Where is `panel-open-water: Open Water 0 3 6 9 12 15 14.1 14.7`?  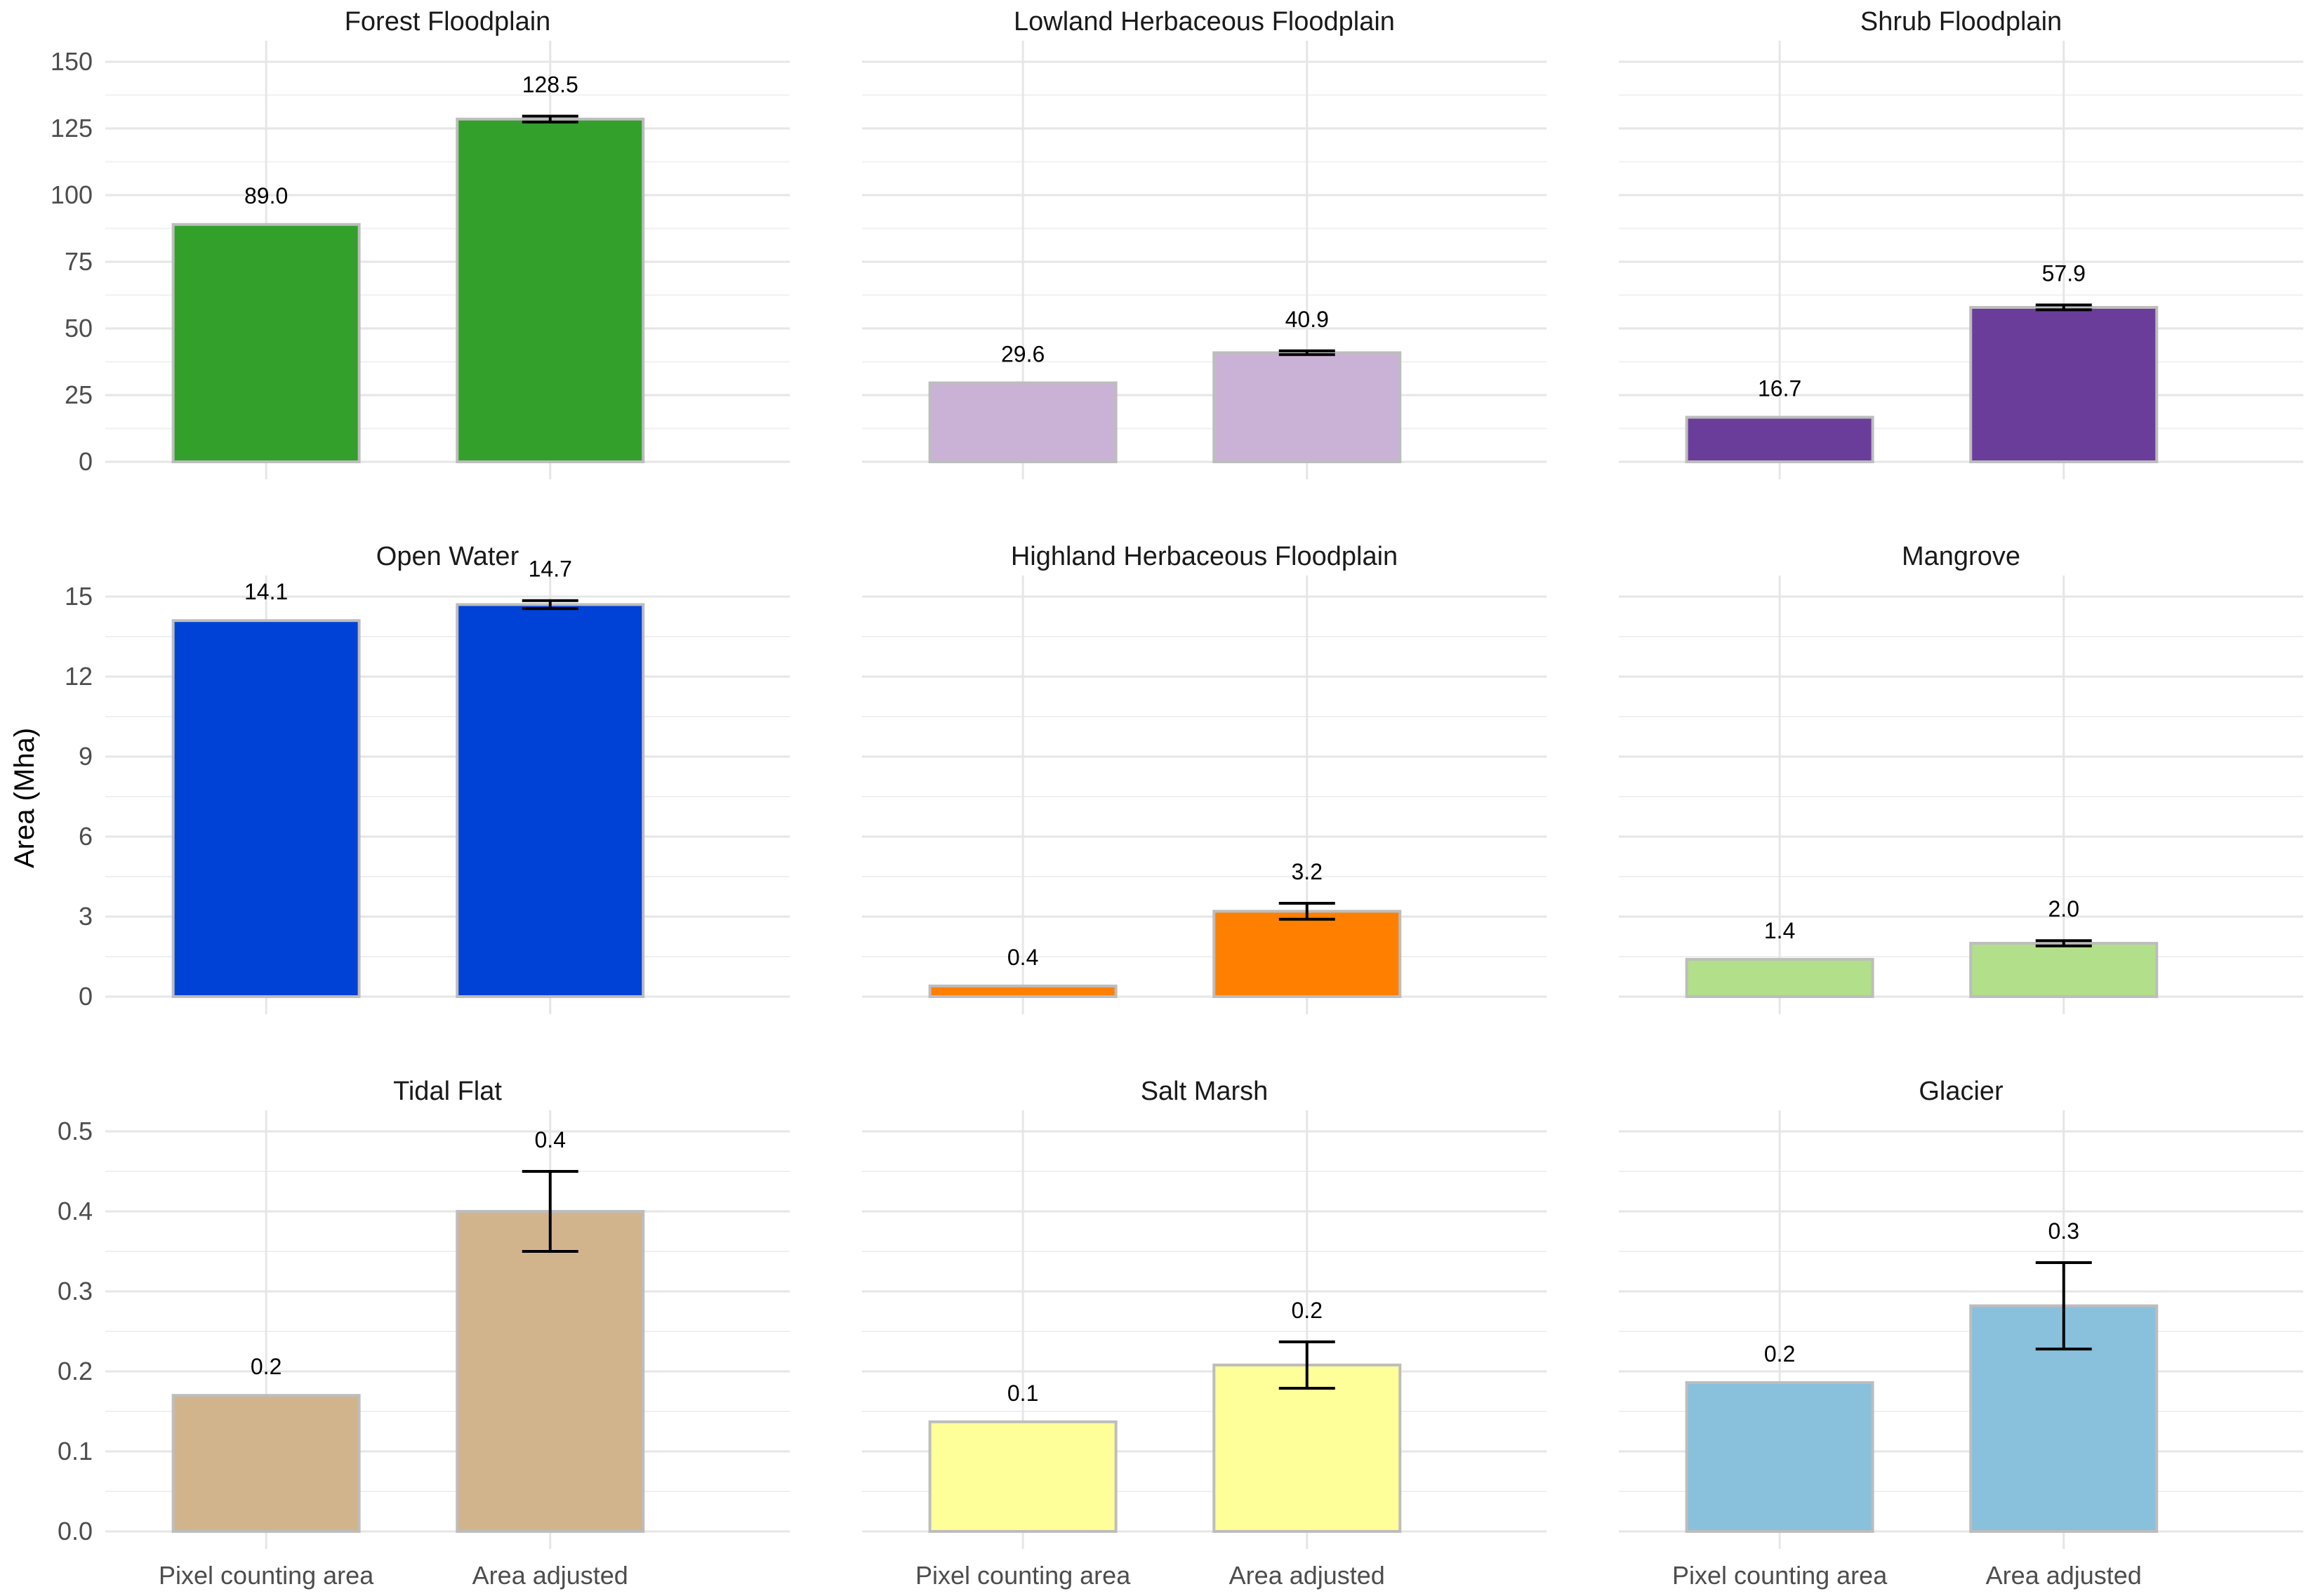 panel-open-water: Open Water 0 3 6 9 12 15 14.1 14.7 is located at coordinates (427, 778).